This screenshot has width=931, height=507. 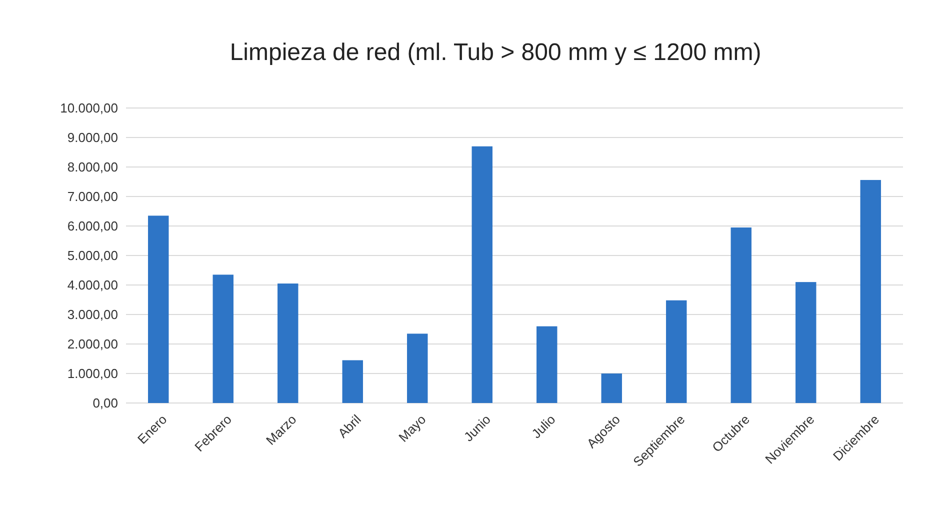 What do you see at coordinates (92, 285) in the screenshot?
I see `y-tick-label: 4.000,00` at bounding box center [92, 285].